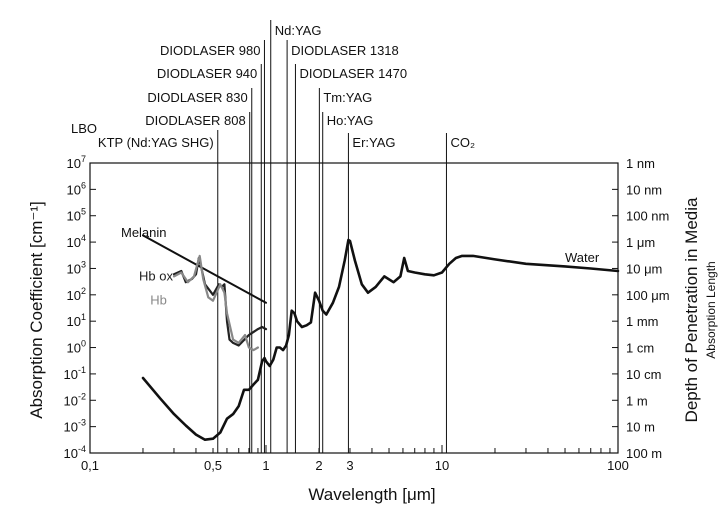 This screenshot has width=728, height=509. What do you see at coordinates (76, 241) in the screenshot?
I see `y-tick-label: 10⁴` at bounding box center [76, 241].